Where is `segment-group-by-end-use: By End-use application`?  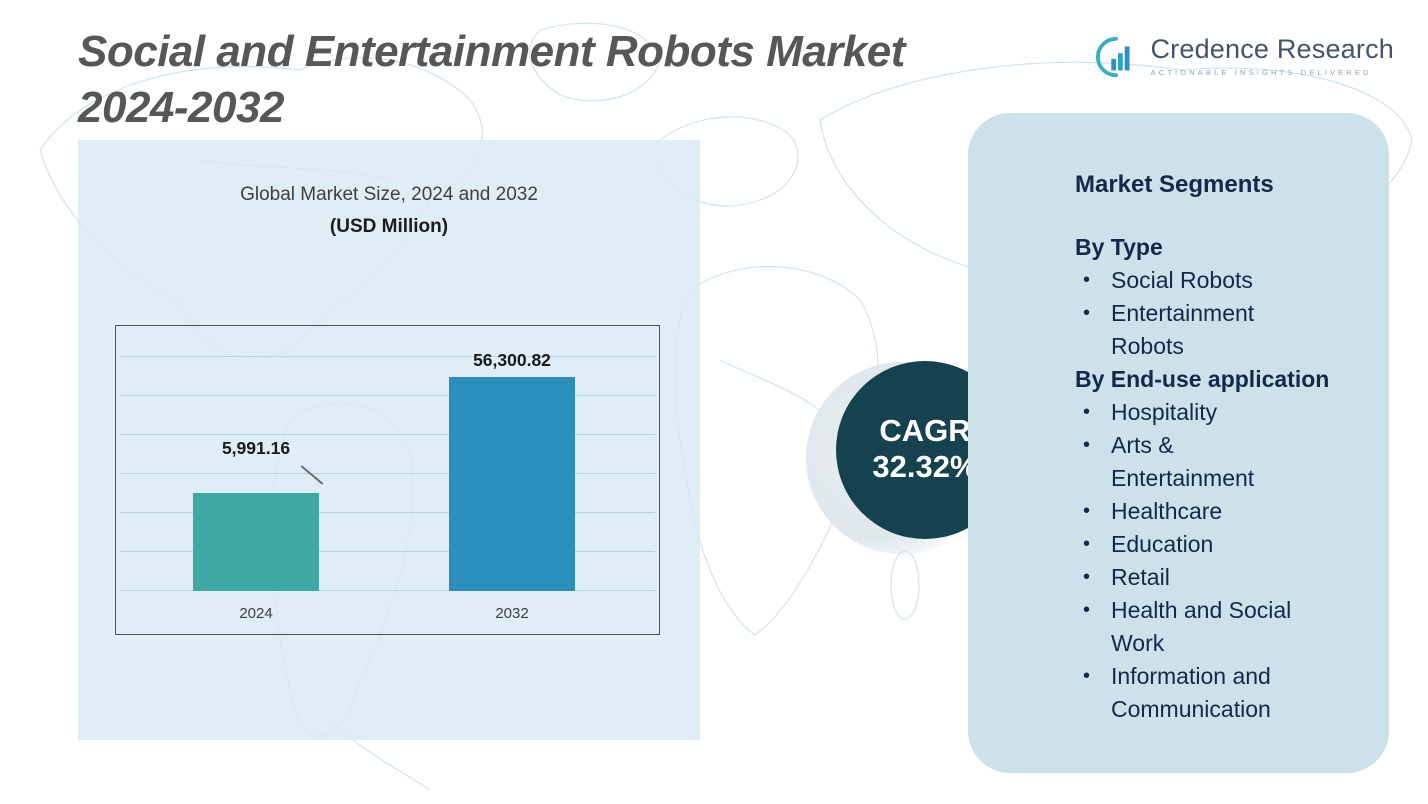 segment-group-by-end-use: By End-use application is located at coordinates (1202, 379).